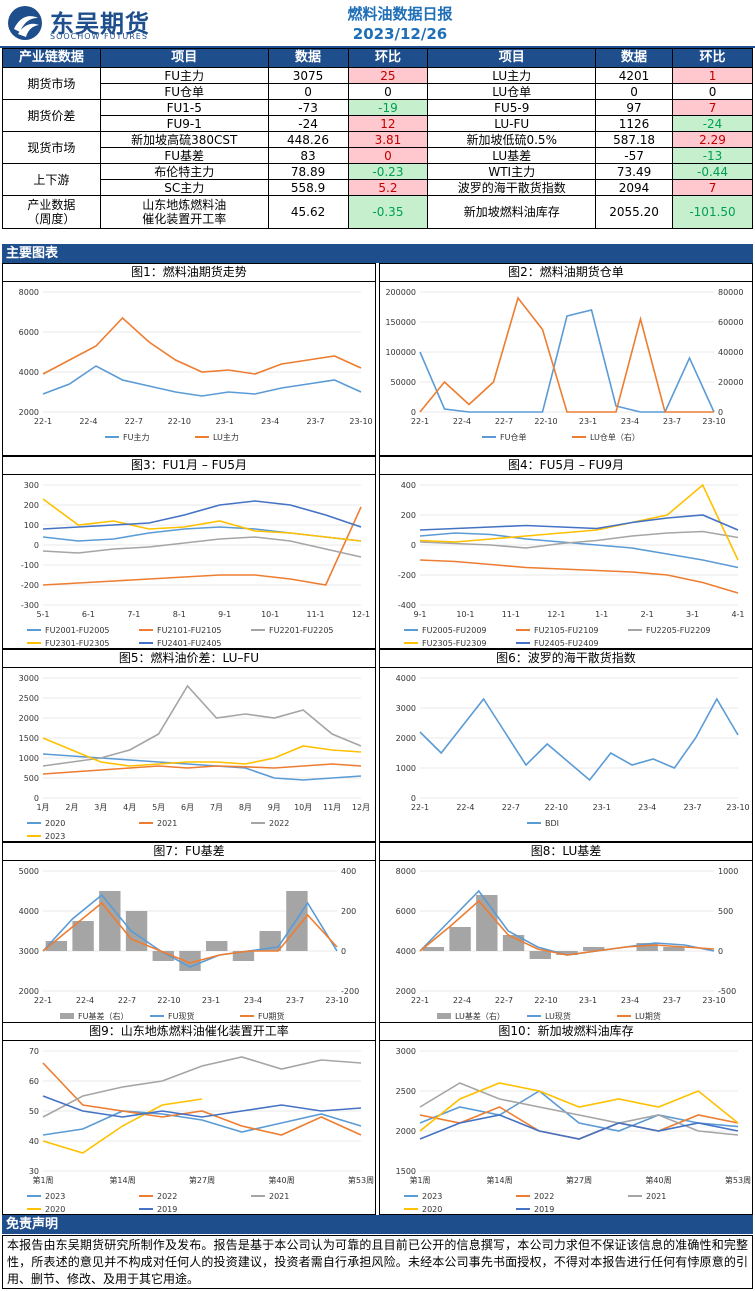 The width and height of the screenshot is (755, 1291). I want to click on y-tick-label: 4000, so click(406, 678).